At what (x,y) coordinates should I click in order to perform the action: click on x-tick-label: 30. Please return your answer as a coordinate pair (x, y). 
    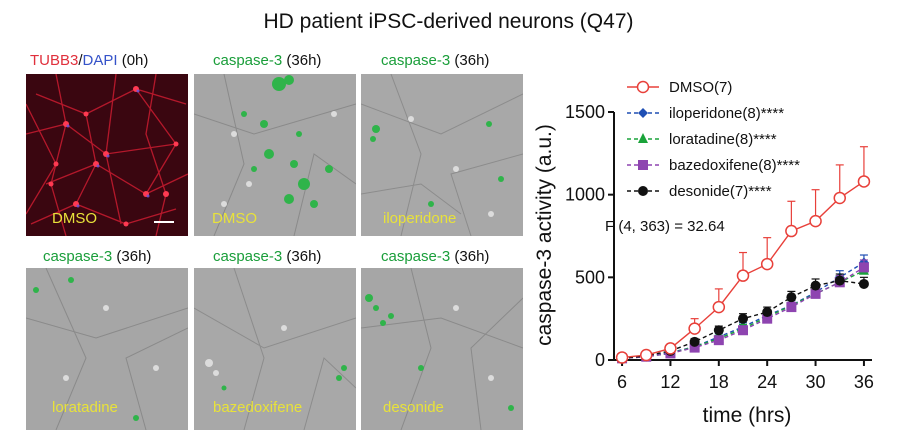
    Looking at the image, I should click on (816, 382).